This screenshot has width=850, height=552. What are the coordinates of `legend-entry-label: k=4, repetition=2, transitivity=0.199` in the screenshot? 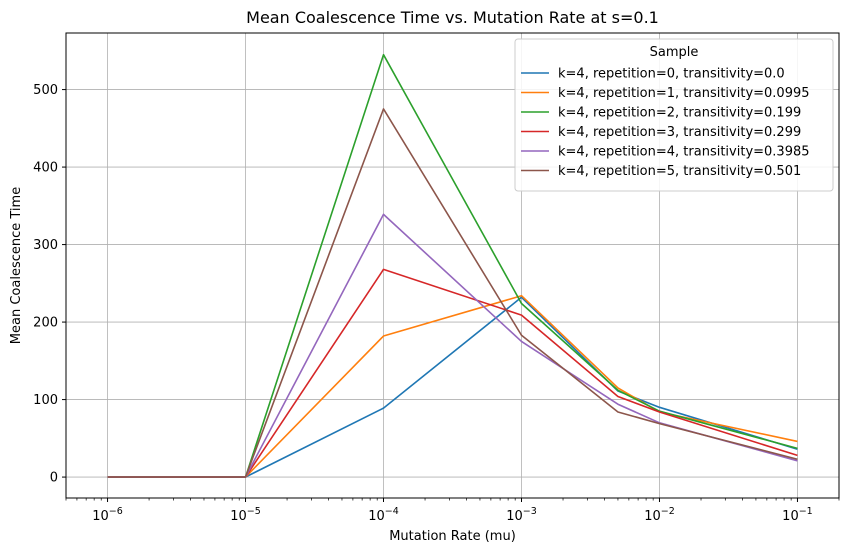 It's located at (679, 113).